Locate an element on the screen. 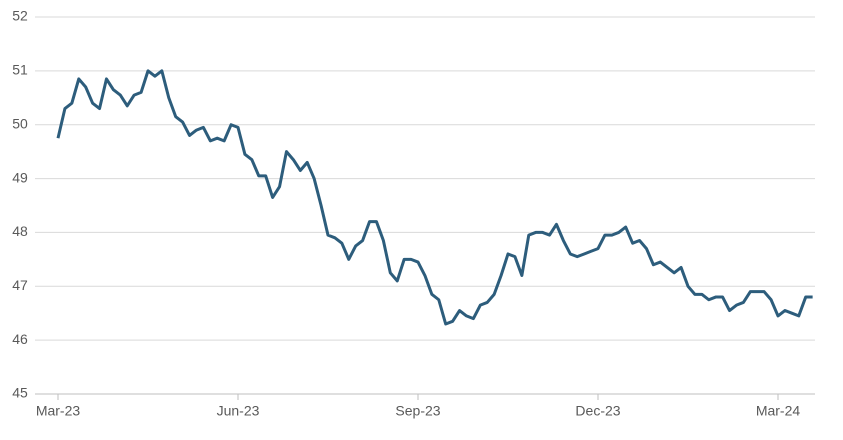 This screenshot has height=440, width=843. y-tick-label: 51 is located at coordinates (20, 70).